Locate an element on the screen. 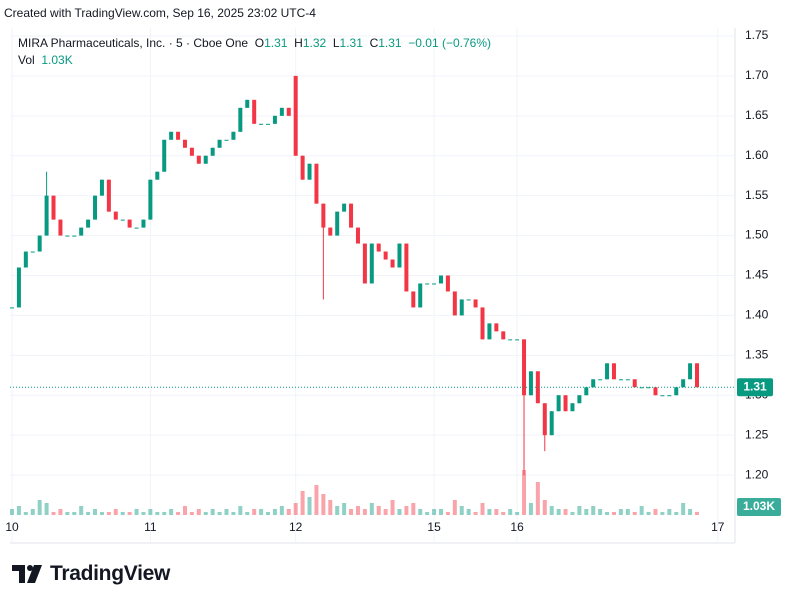  y-tick-label: 1.50 is located at coordinates (757, 235).